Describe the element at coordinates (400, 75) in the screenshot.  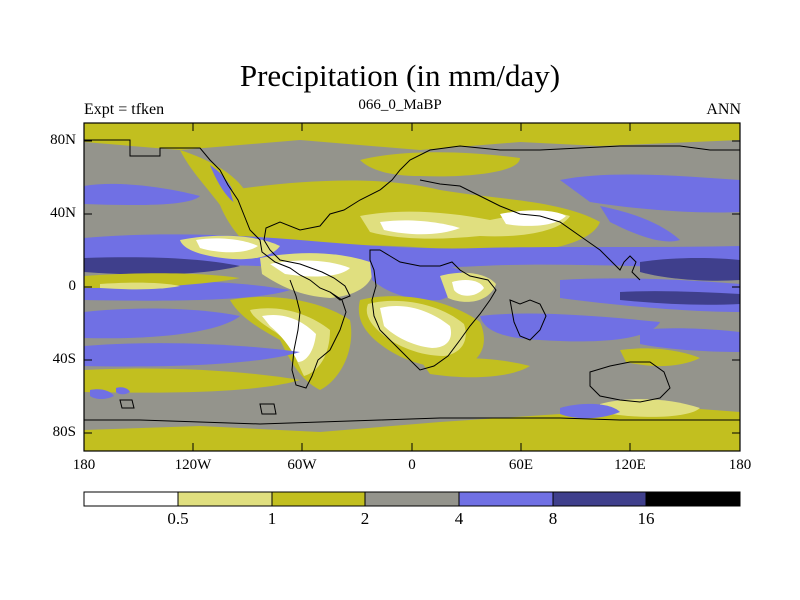
I see `map-title: Precipitation (in mm/day)` at that location.